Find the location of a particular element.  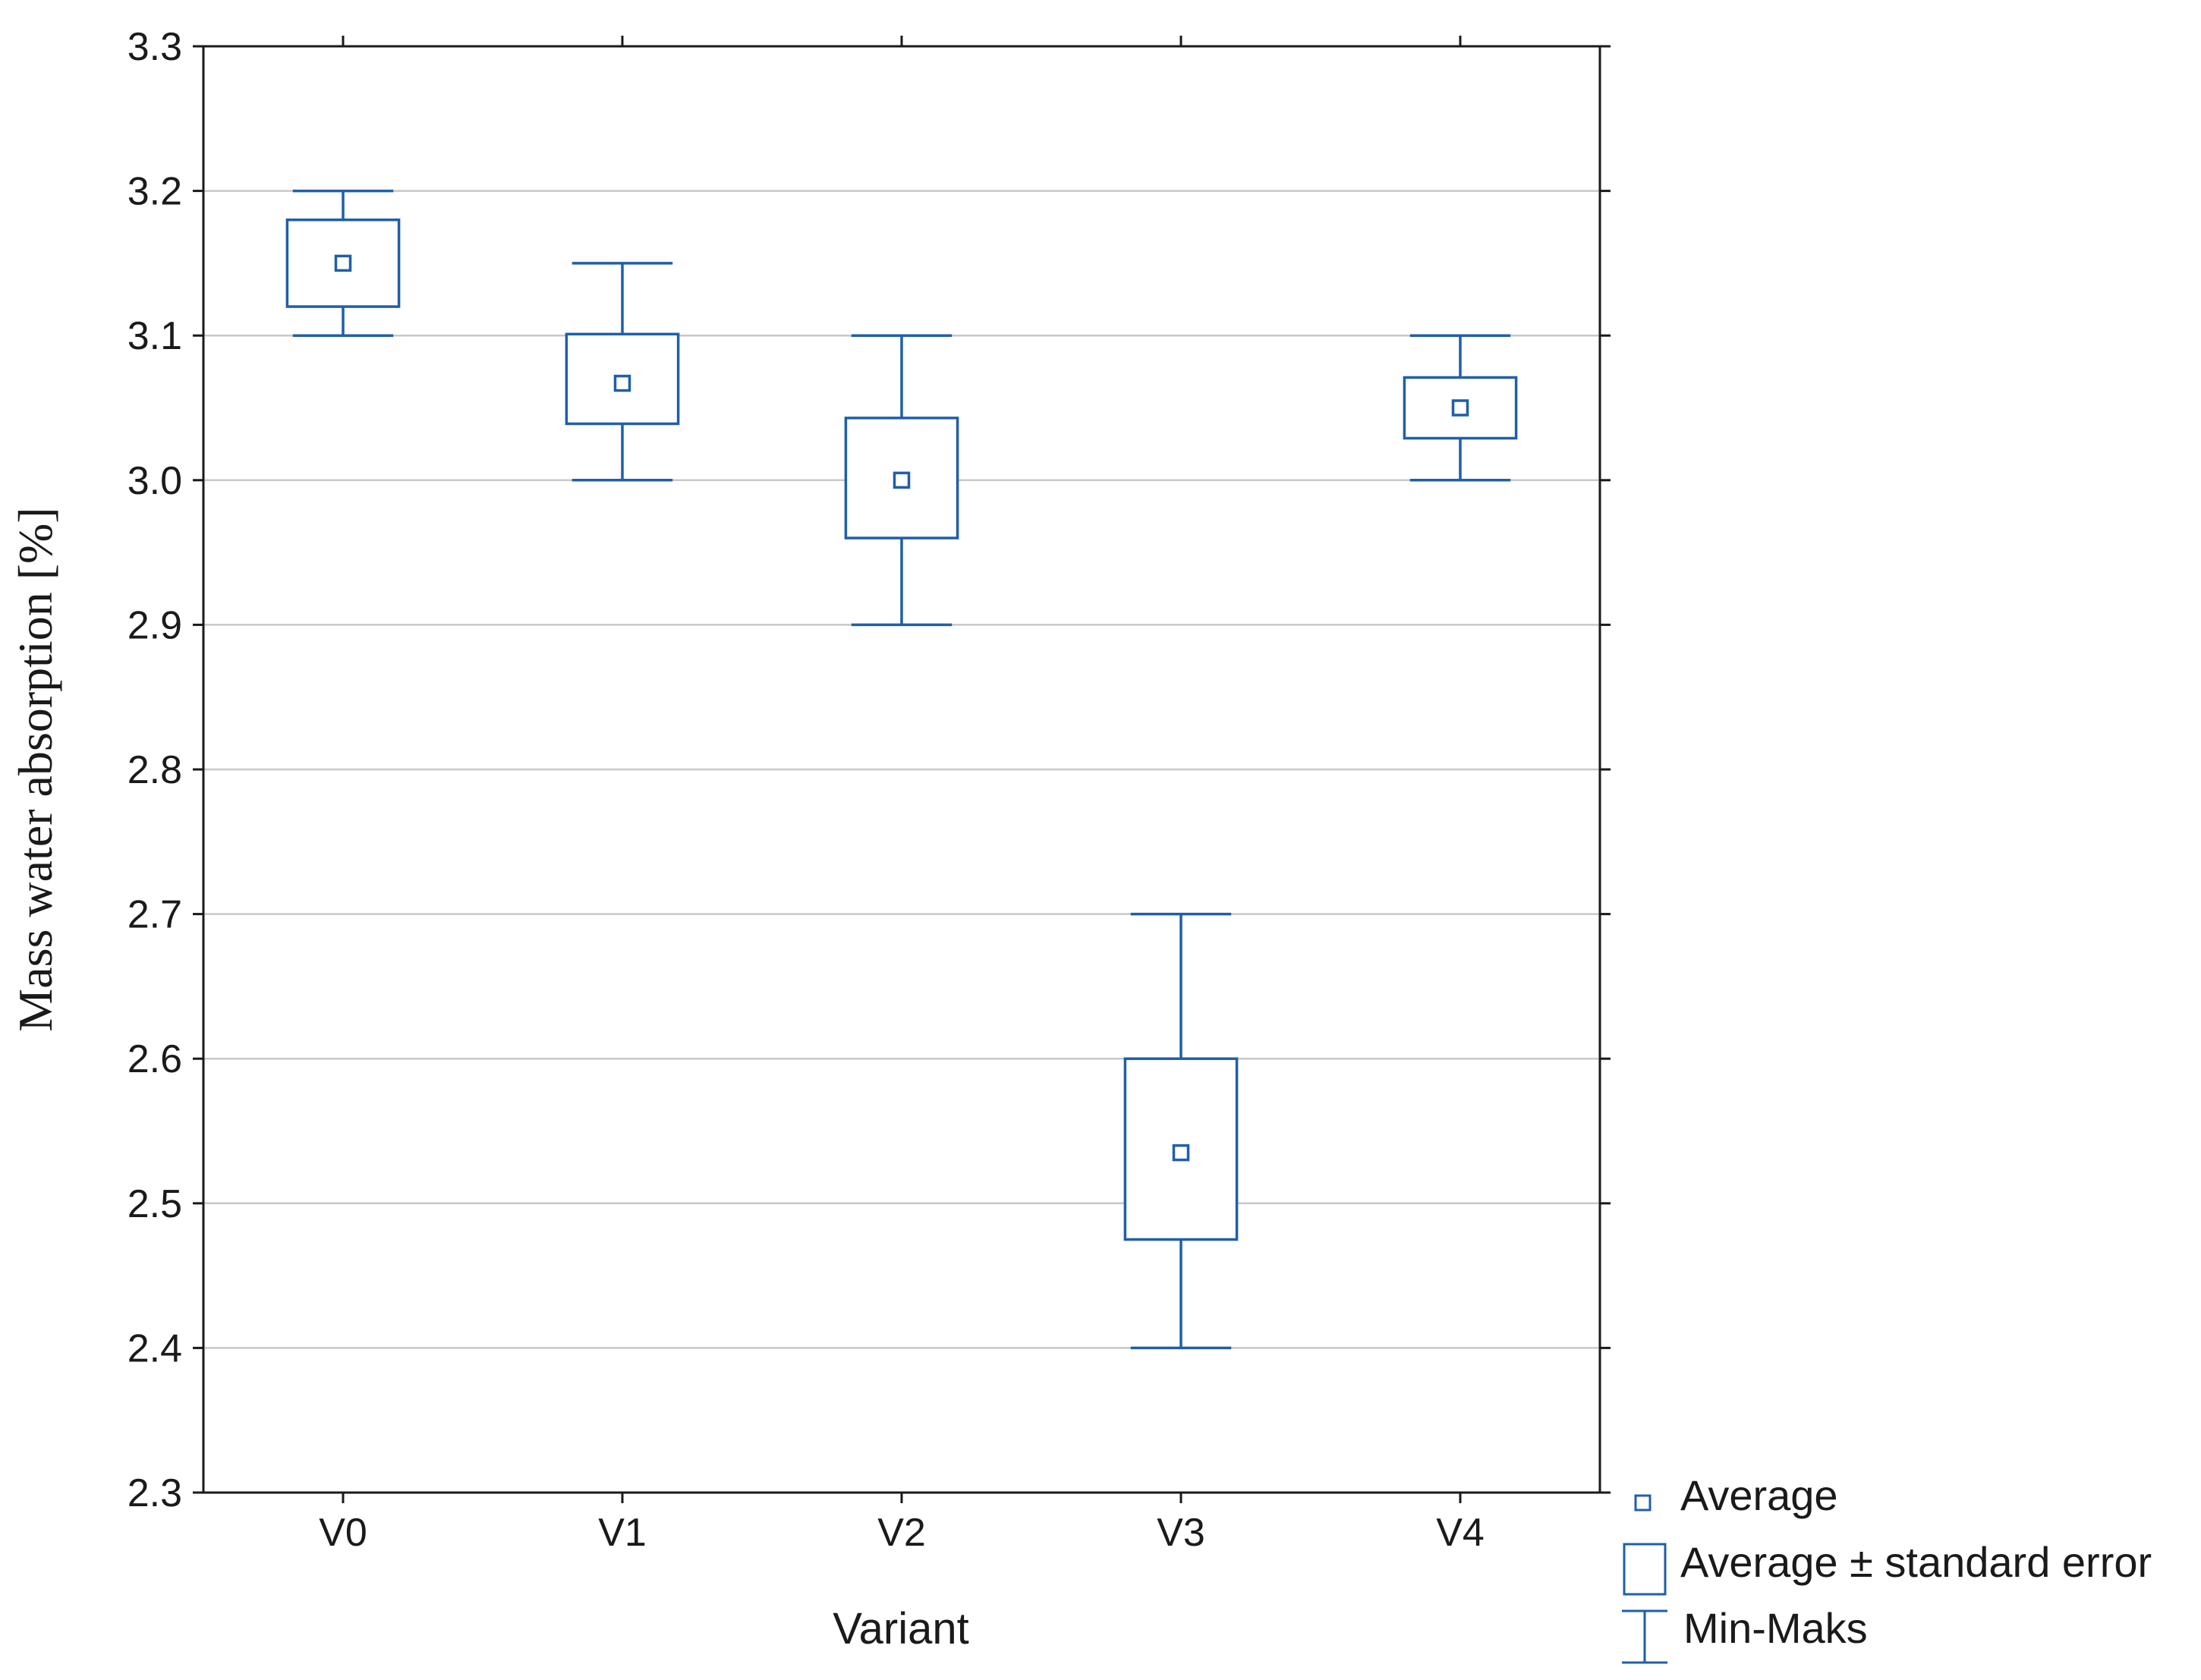

legend-se-symbol is located at coordinates (1645, 1569).